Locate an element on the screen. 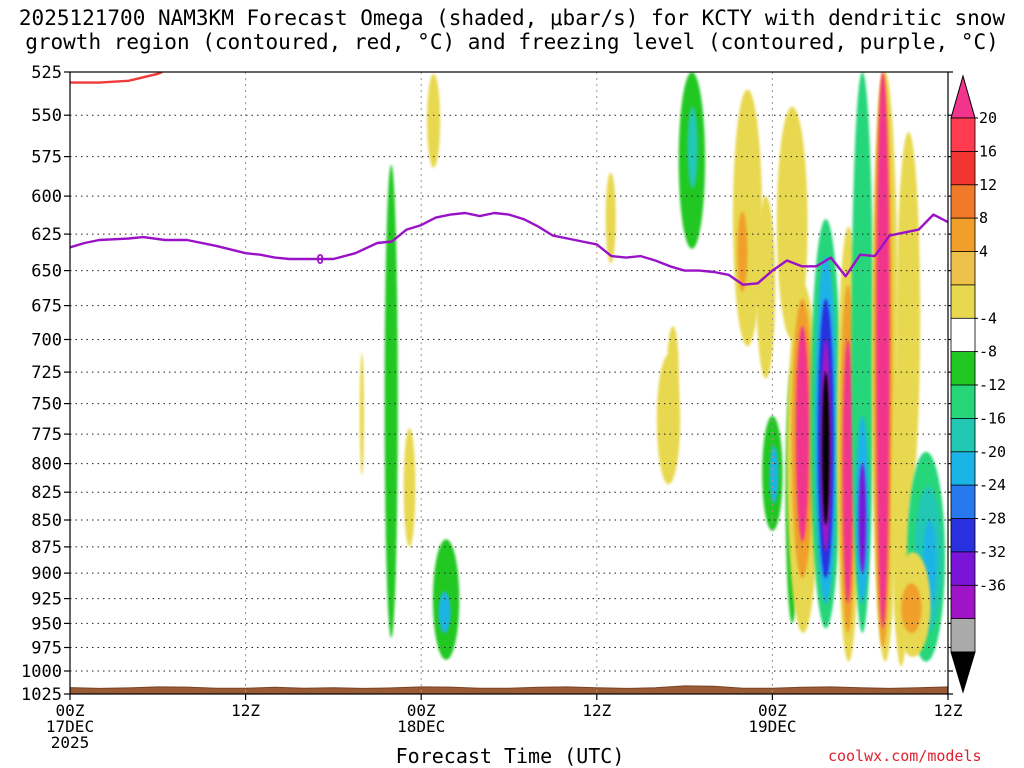  colorbar-label: 8 is located at coordinates (983, 218).